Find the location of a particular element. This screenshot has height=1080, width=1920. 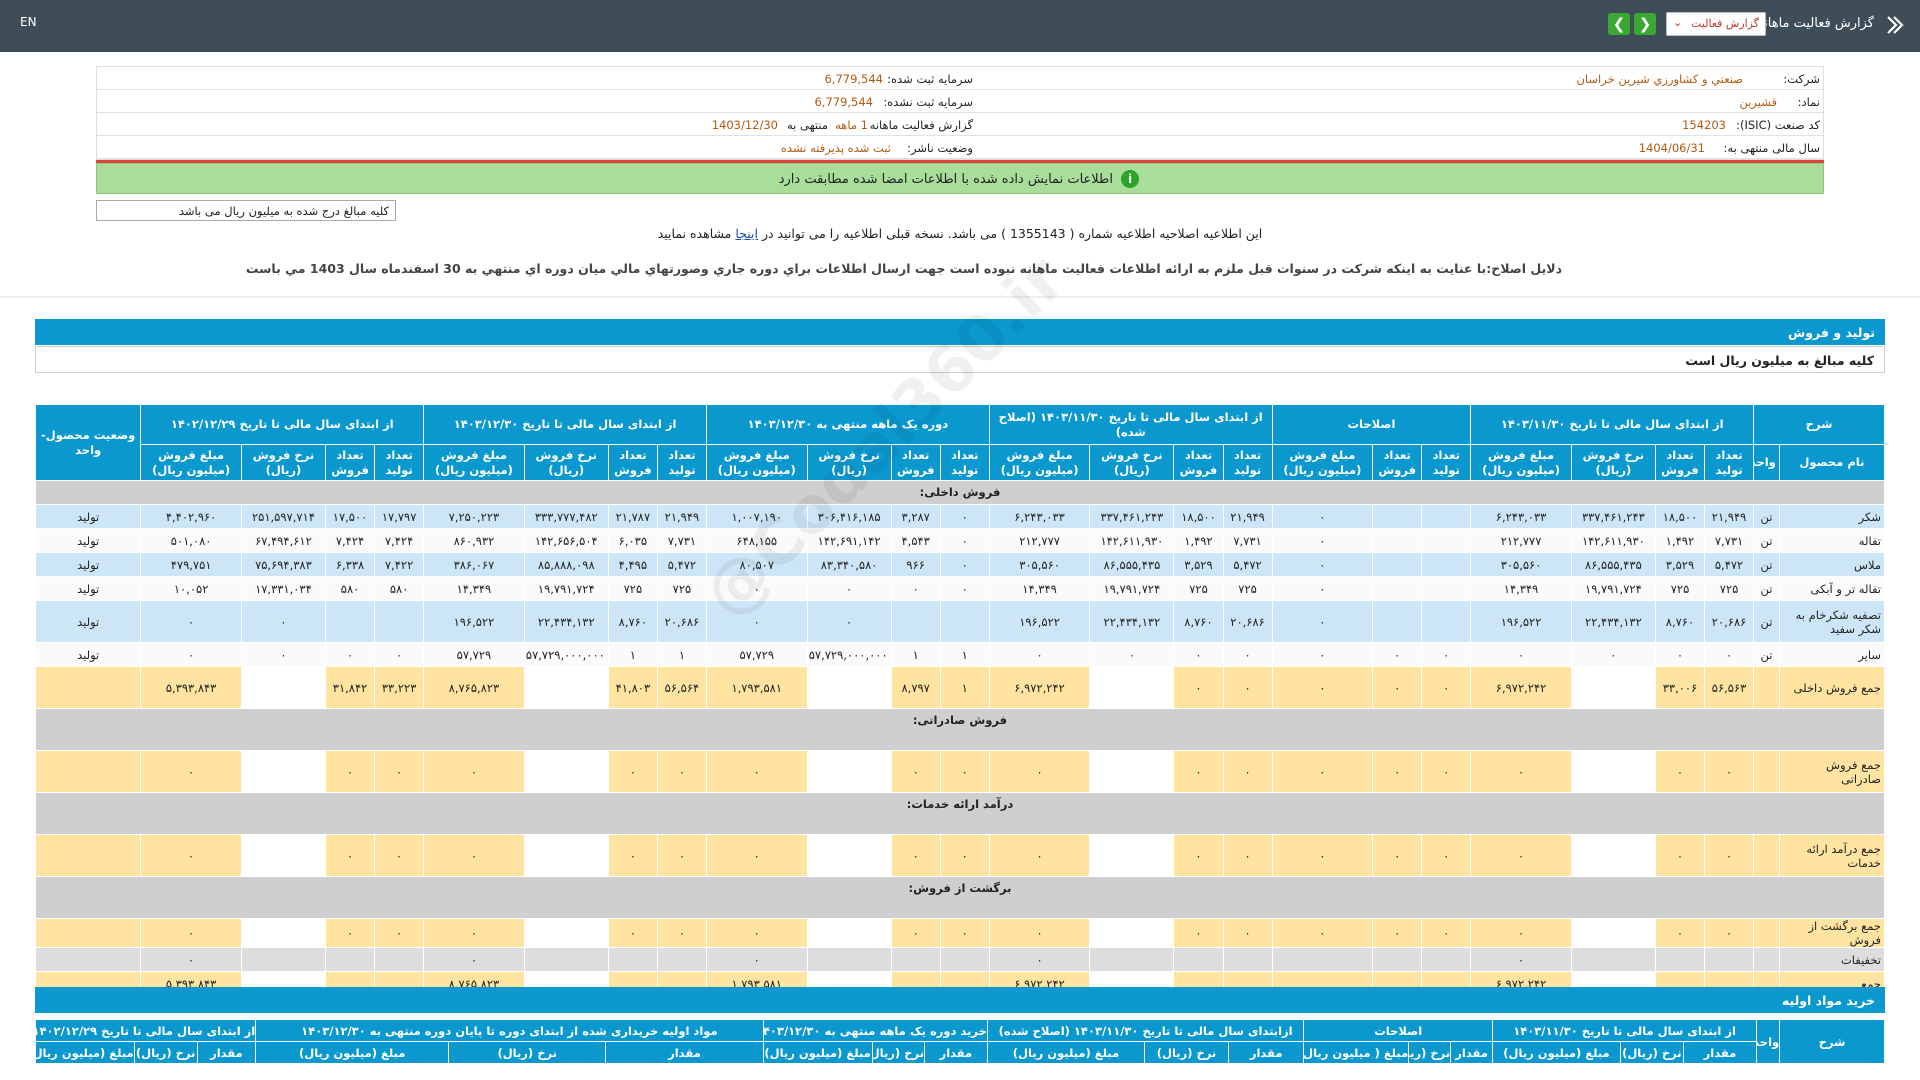

table-cell: ۵۶,۵۶۳ is located at coordinates (1729, 687).